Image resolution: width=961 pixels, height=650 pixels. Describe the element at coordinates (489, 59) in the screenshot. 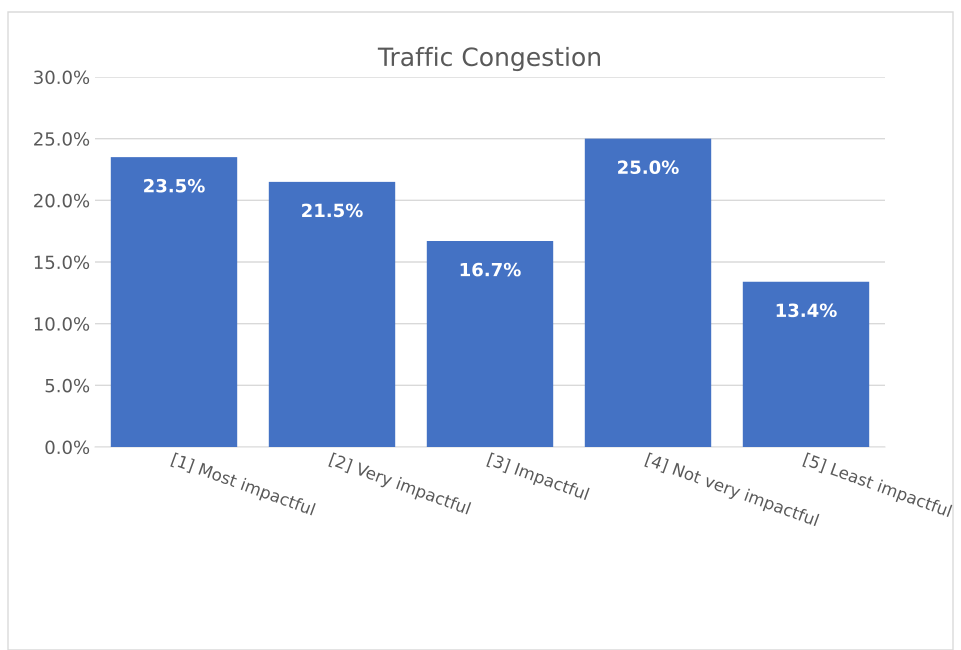

I see `chart-title: Traffic Congestion` at that location.